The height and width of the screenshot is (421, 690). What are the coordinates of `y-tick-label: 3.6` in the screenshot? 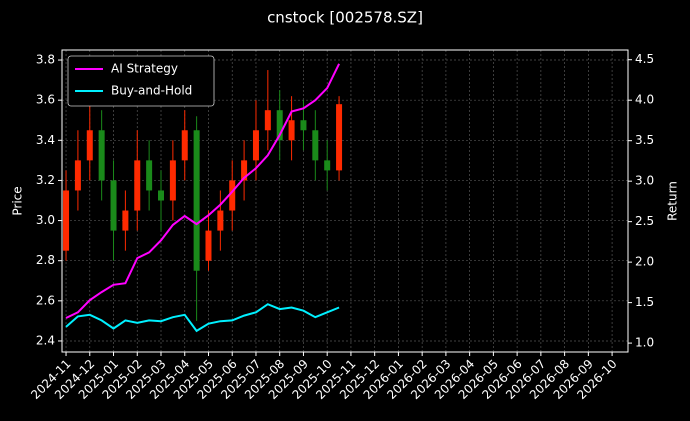 It's located at (45, 100).